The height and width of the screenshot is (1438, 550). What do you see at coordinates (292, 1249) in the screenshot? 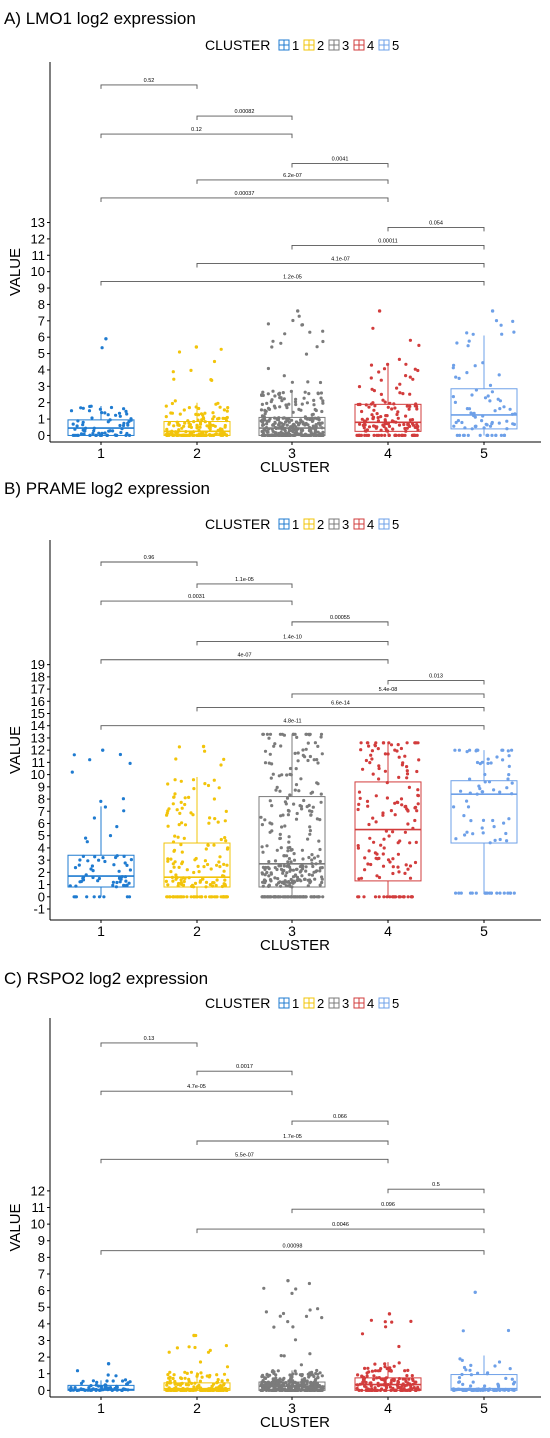
I see `comparison-bracket: 0.00098` at bounding box center [292, 1249].